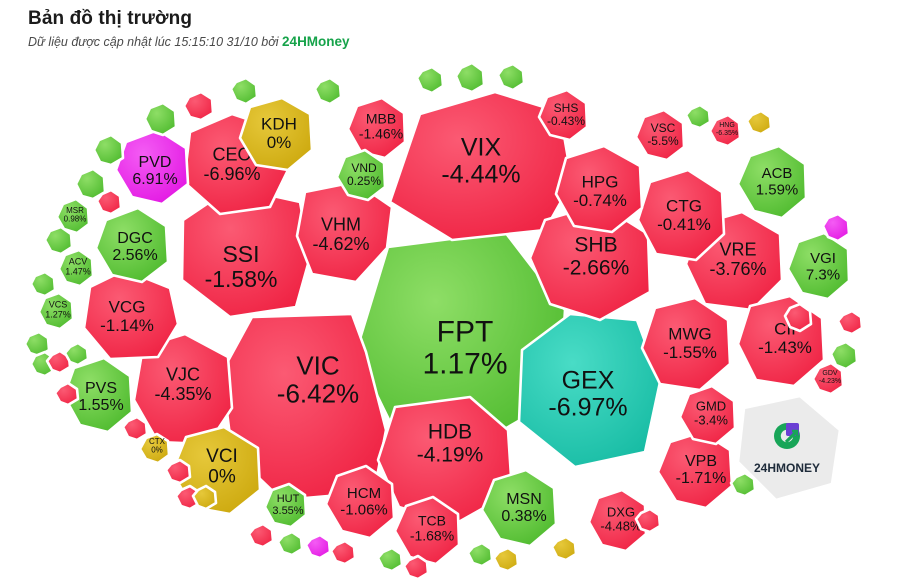  What do you see at coordinates (617, 520) in the screenshot?
I see `treemap-cell-dxg: DXG-4.48%` at bounding box center [617, 520].